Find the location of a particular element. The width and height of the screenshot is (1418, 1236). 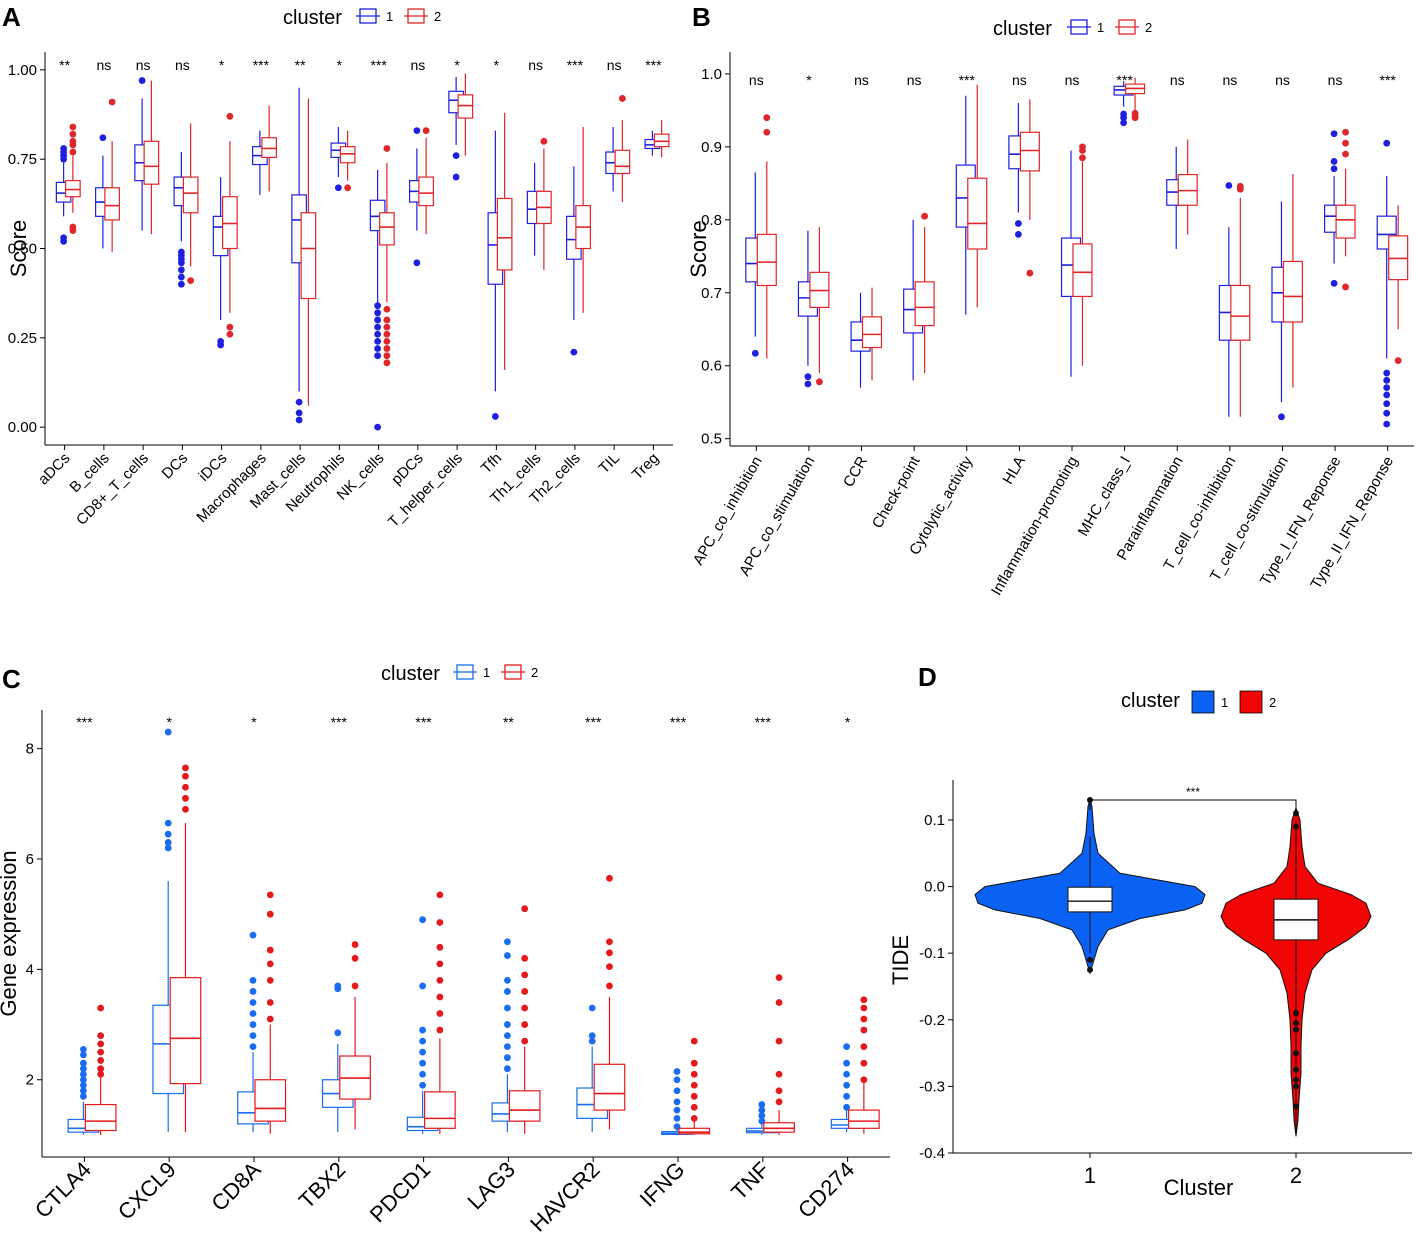

y-tick-label: 0.25 is located at coordinates (22, 338).